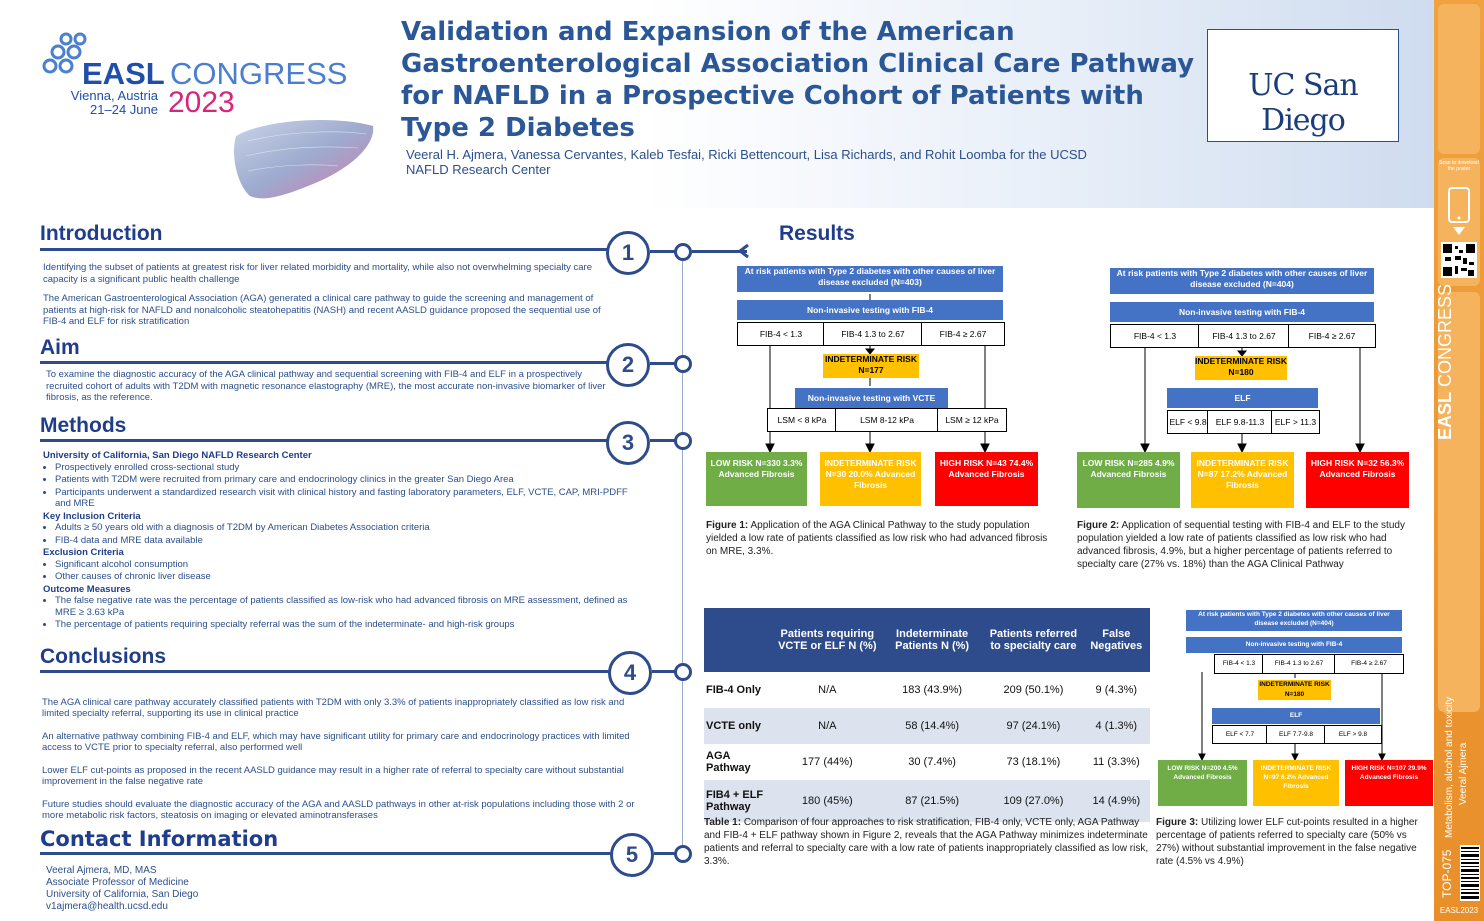 The image size is (1484, 921). What do you see at coordinates (719, 251) in the screenshot?
I see `results-connector` at bounding box center [719, 251].